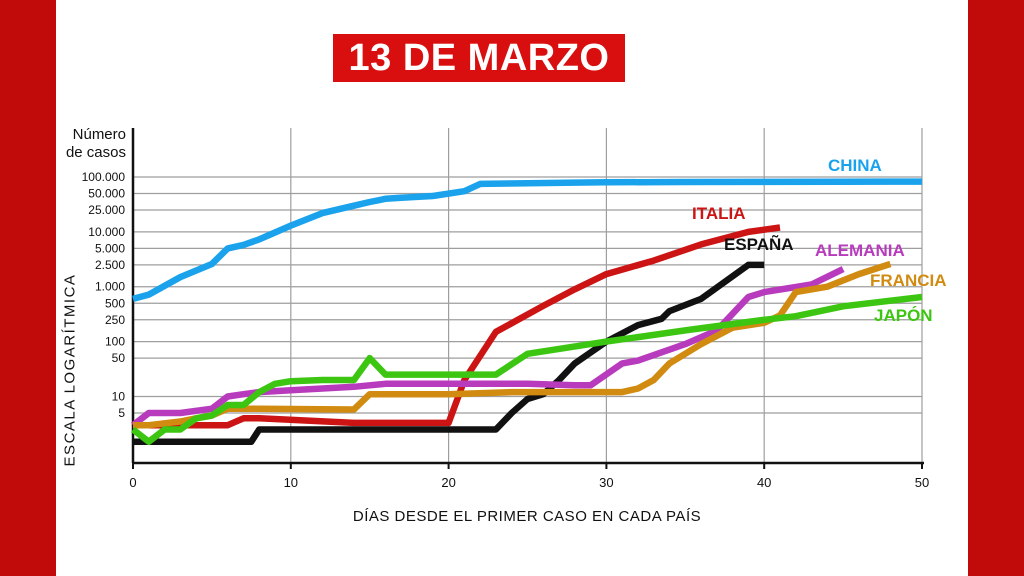  Describe the element at coordinates (110, 265) in the screenshot. I see `y-tick-label: 2.500` at that location.